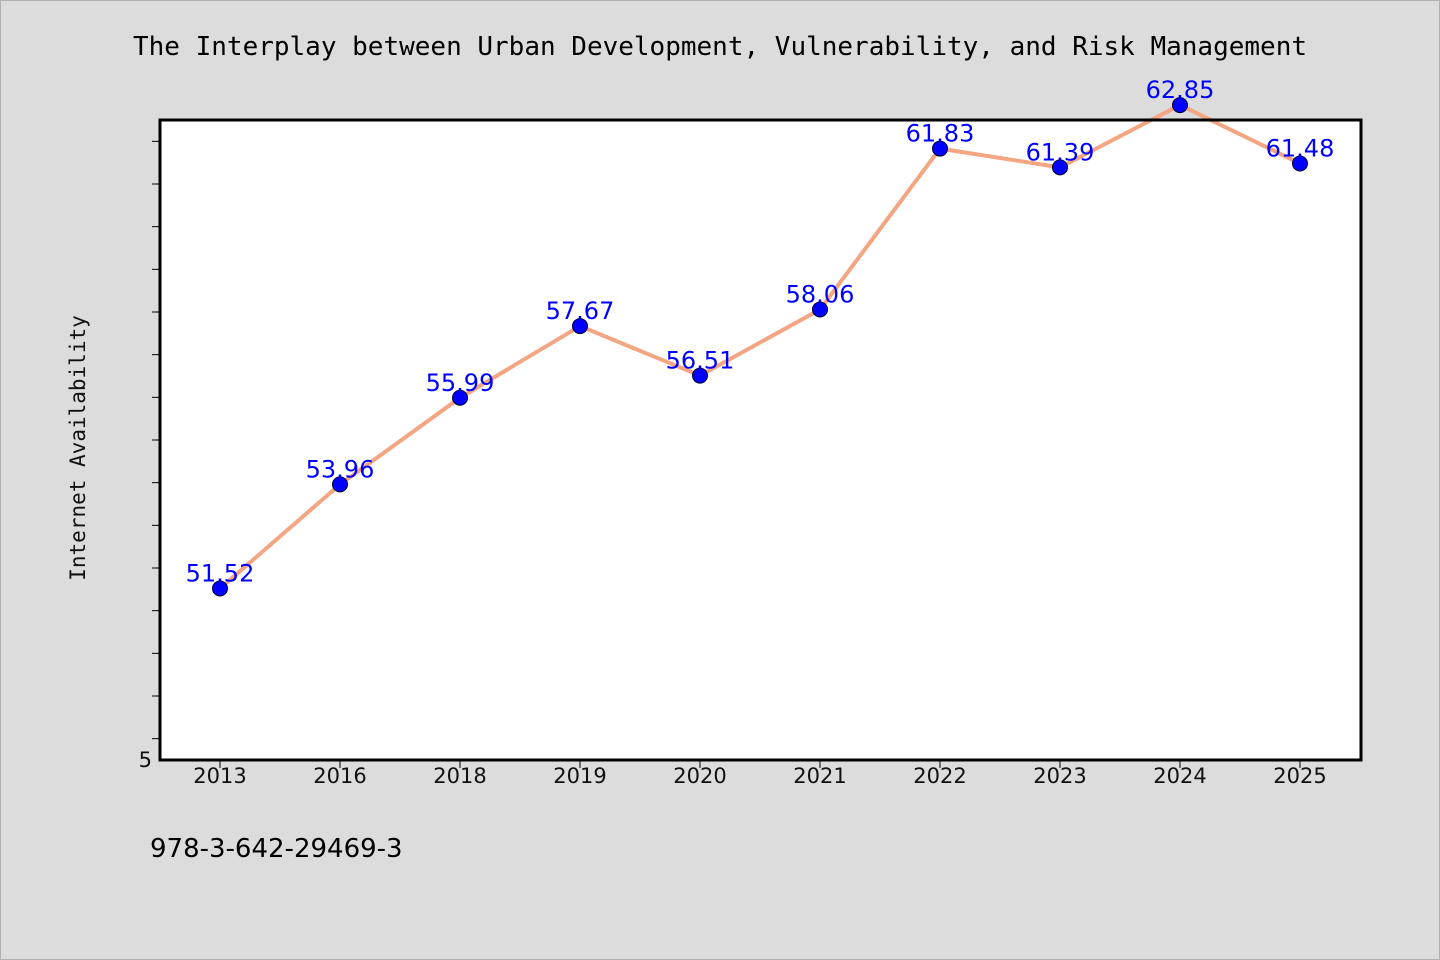 Image resolution: width=1440 pixels, height=960 pixels. I want to click on data-label: 57.67, so click(580, 311).